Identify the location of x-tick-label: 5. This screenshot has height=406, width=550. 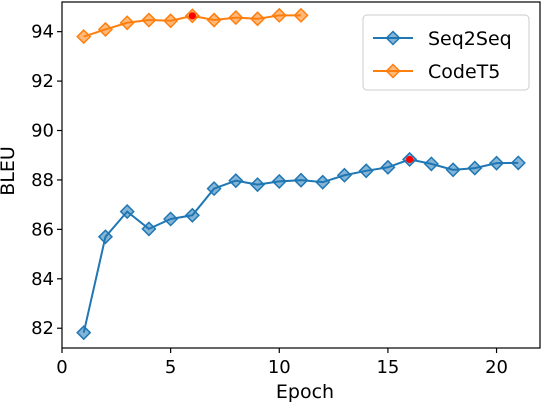
(170, 367).